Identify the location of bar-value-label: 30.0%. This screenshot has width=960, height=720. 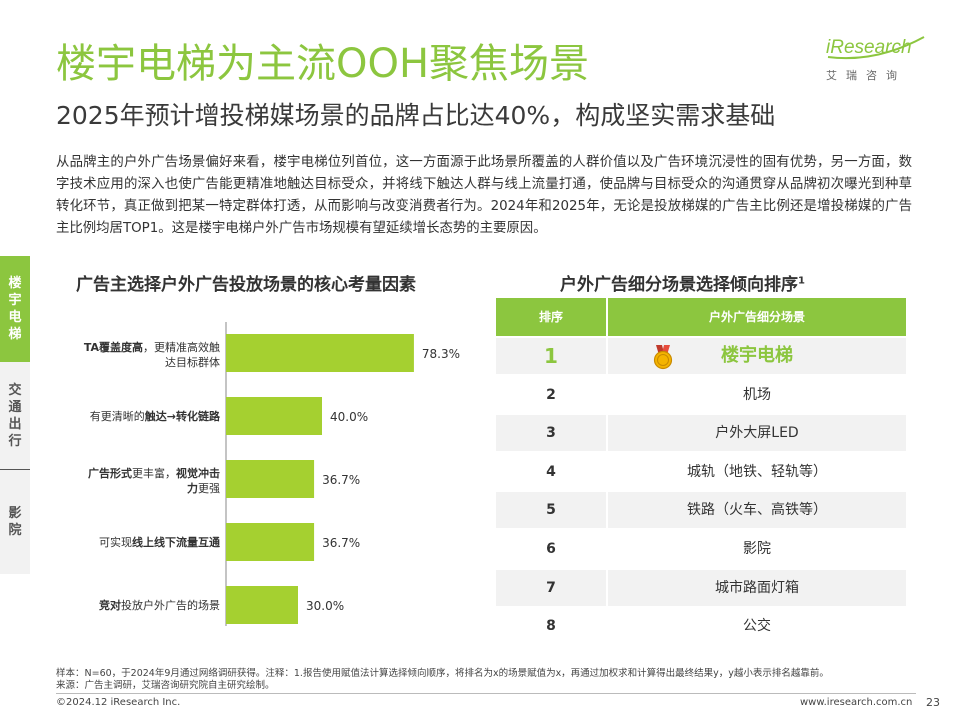
(325, 606).